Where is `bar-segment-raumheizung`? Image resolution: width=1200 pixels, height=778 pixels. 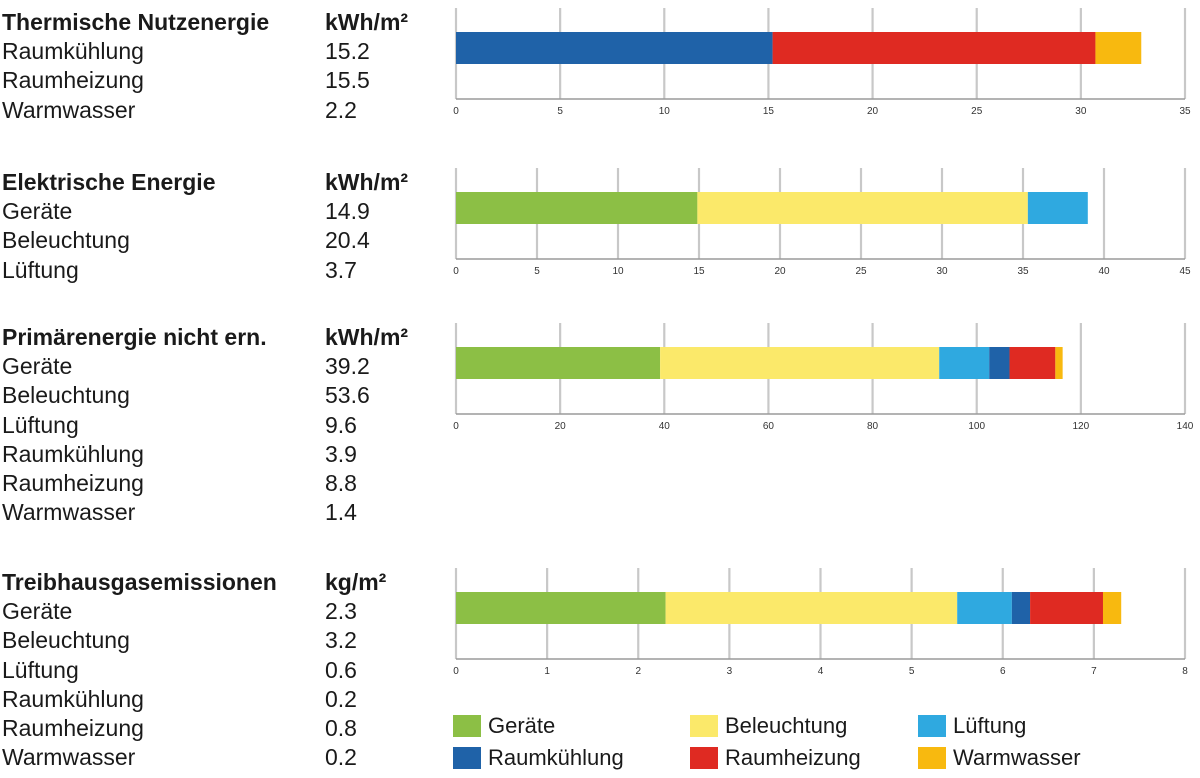
bar-segment-raumheizung is located at coordinates (934, 48).